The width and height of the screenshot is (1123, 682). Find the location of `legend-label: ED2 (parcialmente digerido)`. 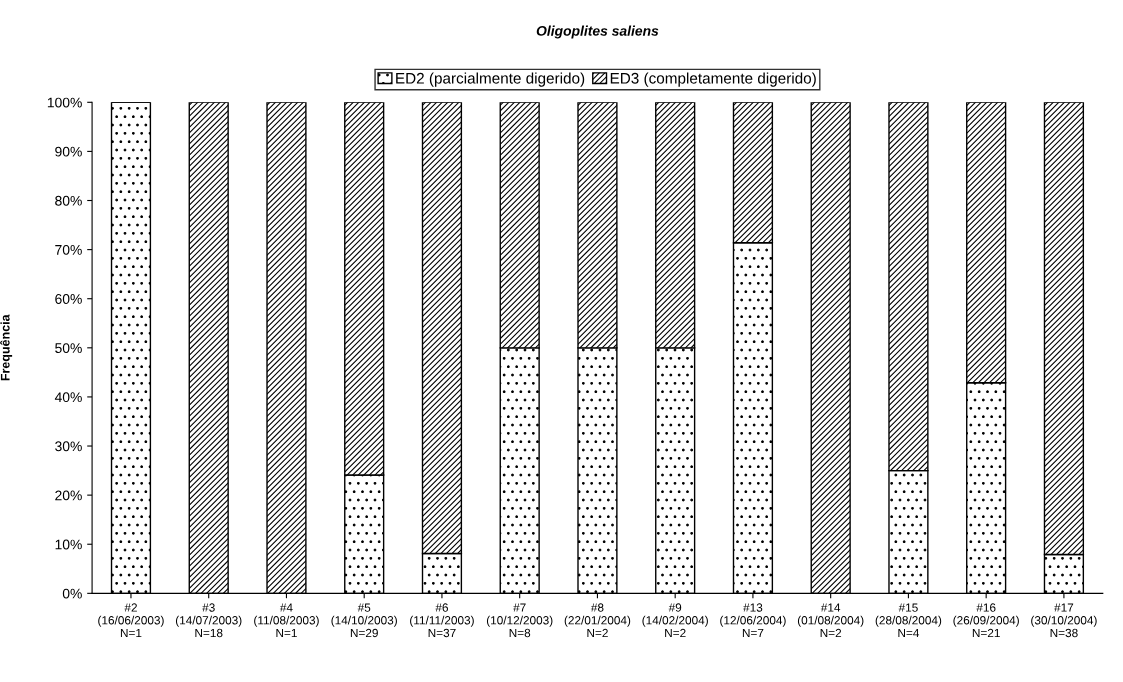

legend-label: ED2 (parcialmente digerido) is located at coordinates (490, 79).